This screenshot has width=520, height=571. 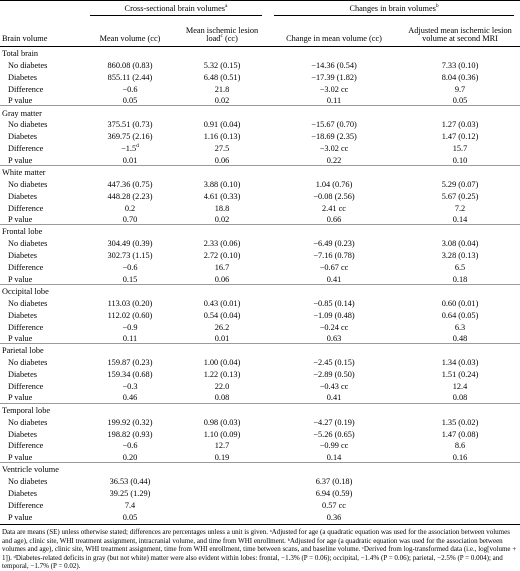 What do you see at coordinates (334, 77) in the screenshot?
I see `table-cell: −17.39 (1.82)` at bounding box center [334, 77].